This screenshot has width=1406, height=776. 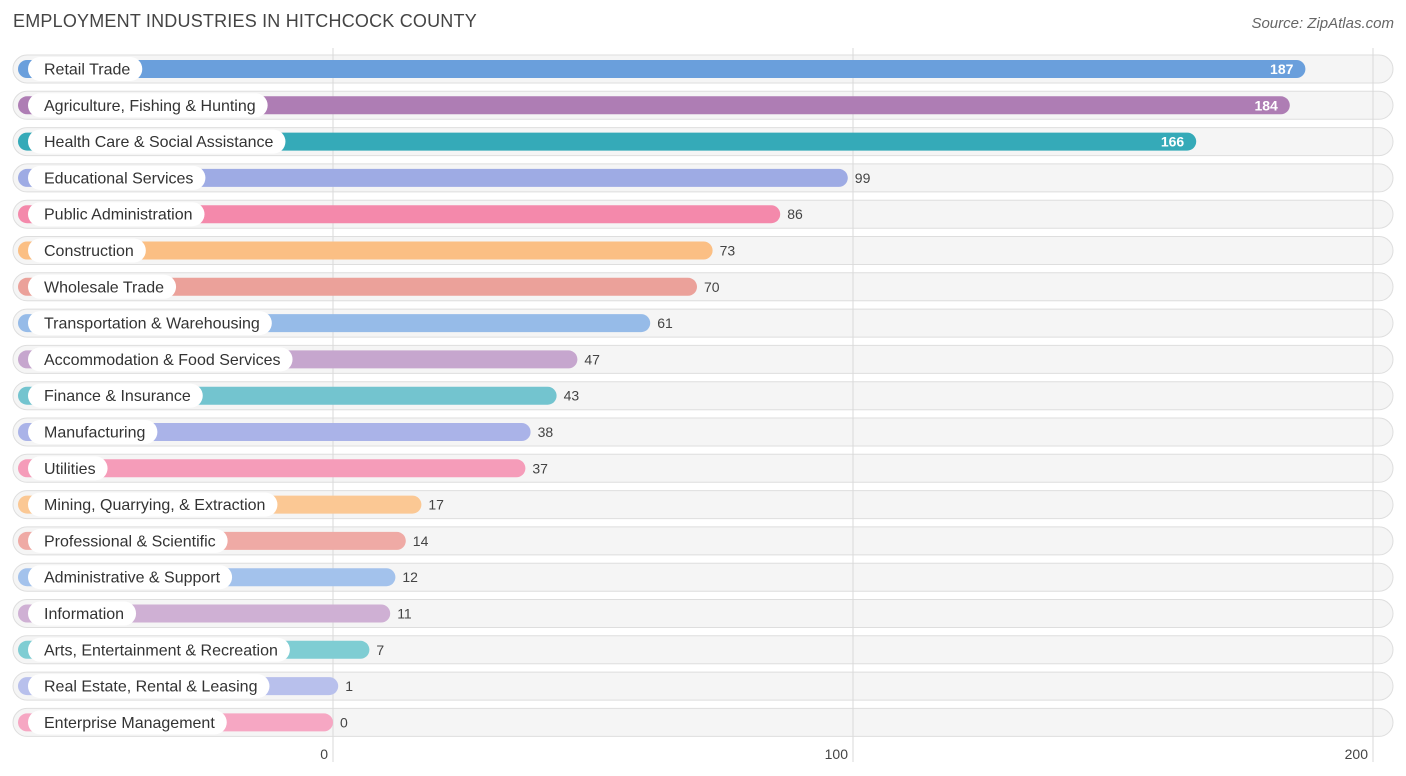 I want to click on category-label: Real Estate, Rental & Leasing, so click(x=150, y=687).